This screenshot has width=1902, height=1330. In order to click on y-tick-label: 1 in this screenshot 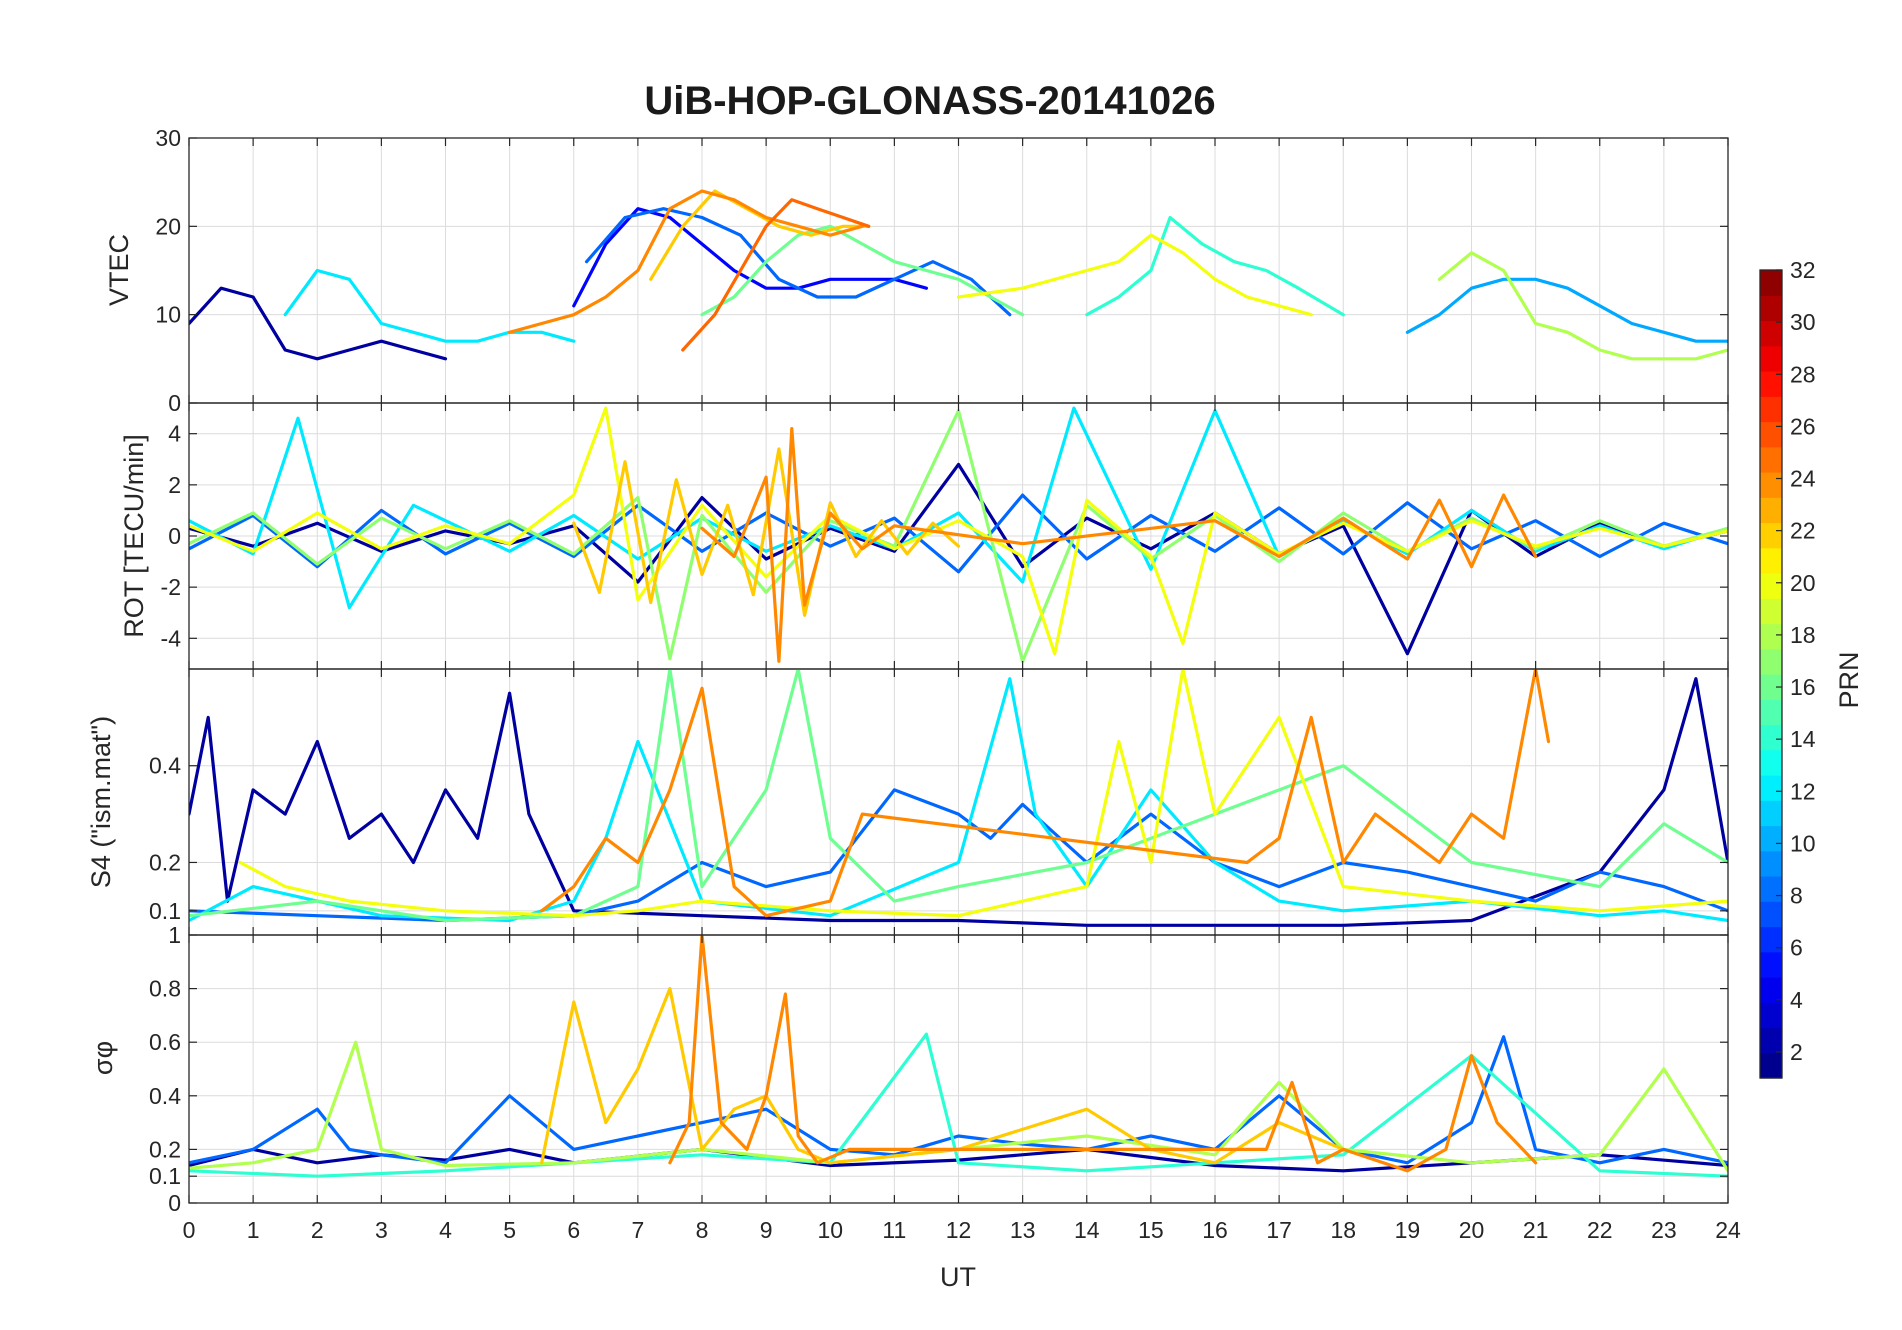, I will do `click(174, 935)`.